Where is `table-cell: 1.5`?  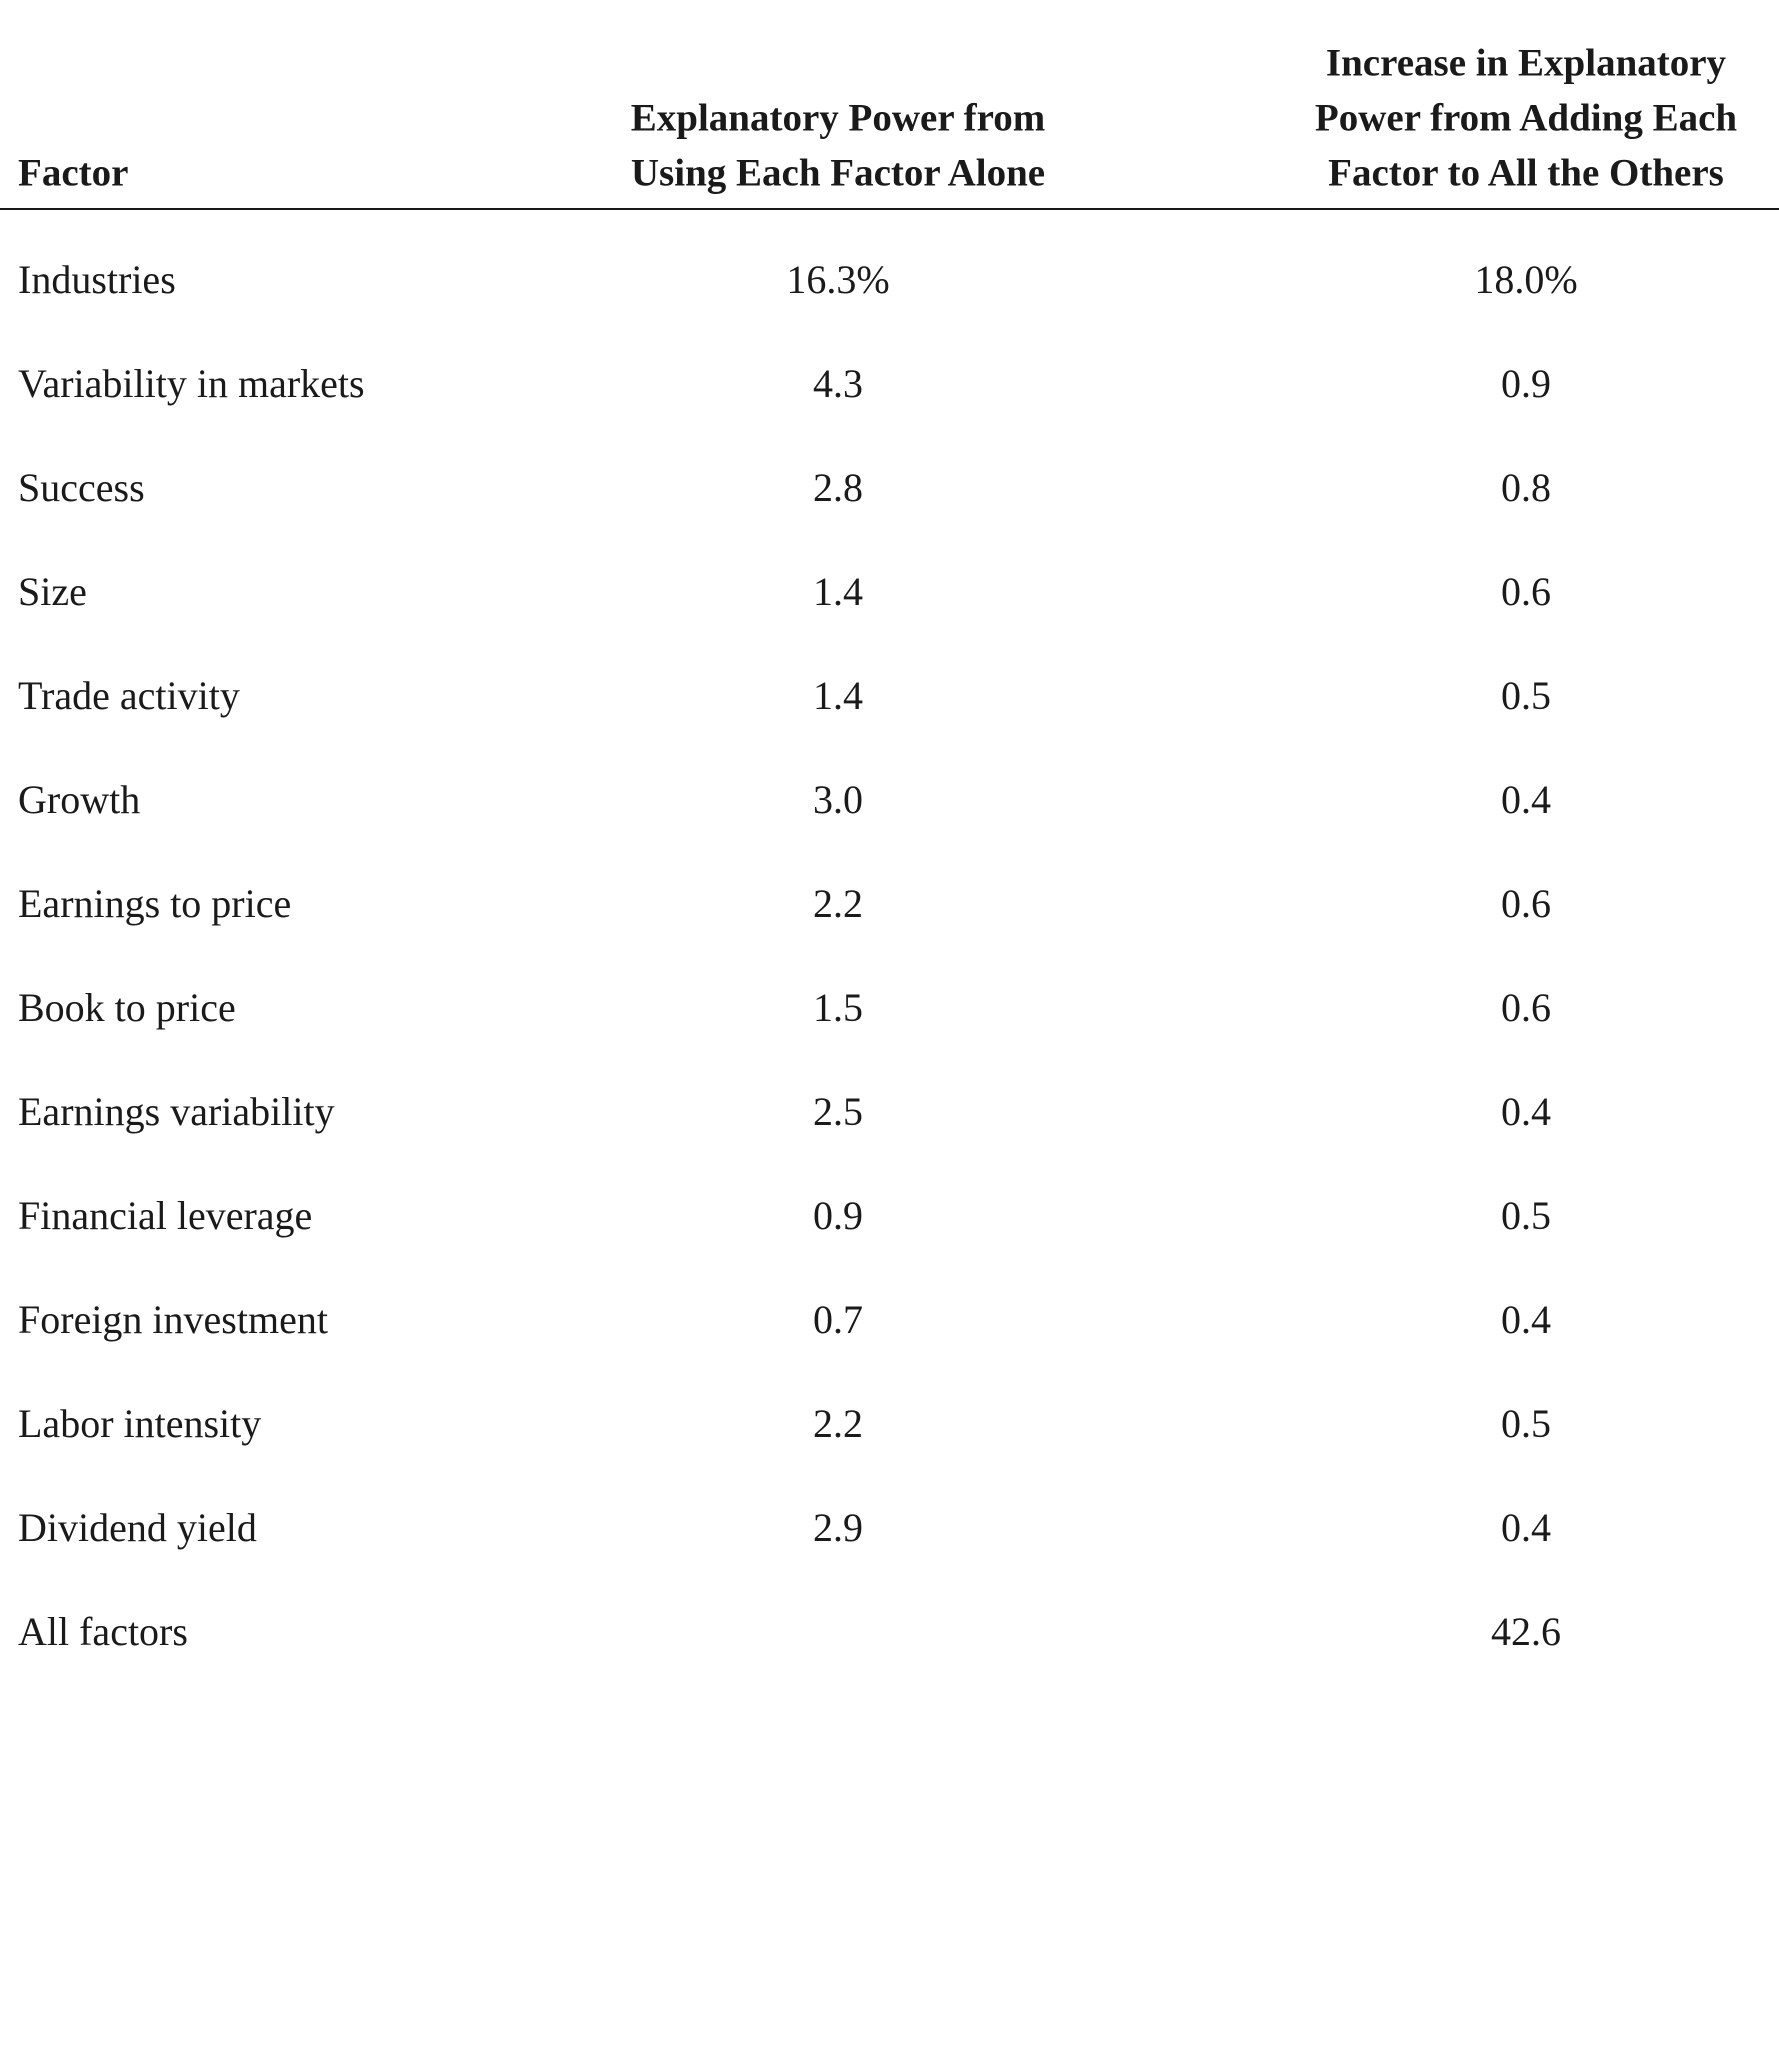
table-cell: 1.5 is located at coordinates (838, 1007).